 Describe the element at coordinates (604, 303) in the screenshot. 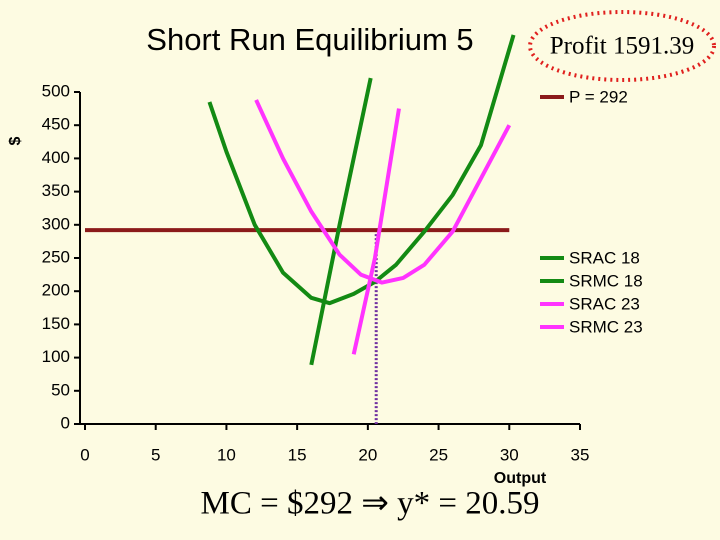

I see `legend-label: SRAC 23` at that location.